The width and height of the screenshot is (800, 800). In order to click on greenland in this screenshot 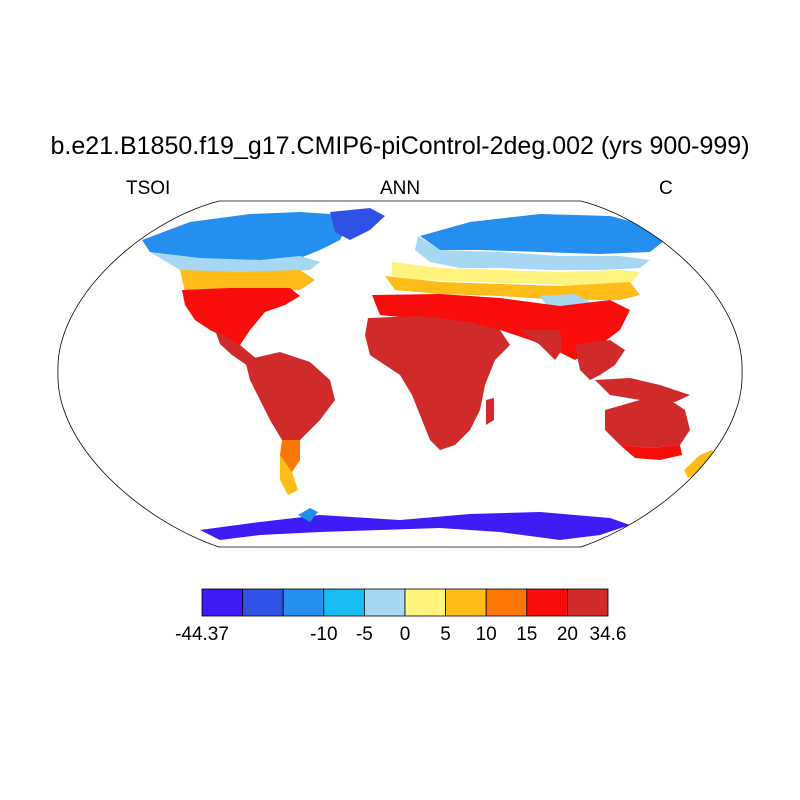, I will do `click(357, 224)`.